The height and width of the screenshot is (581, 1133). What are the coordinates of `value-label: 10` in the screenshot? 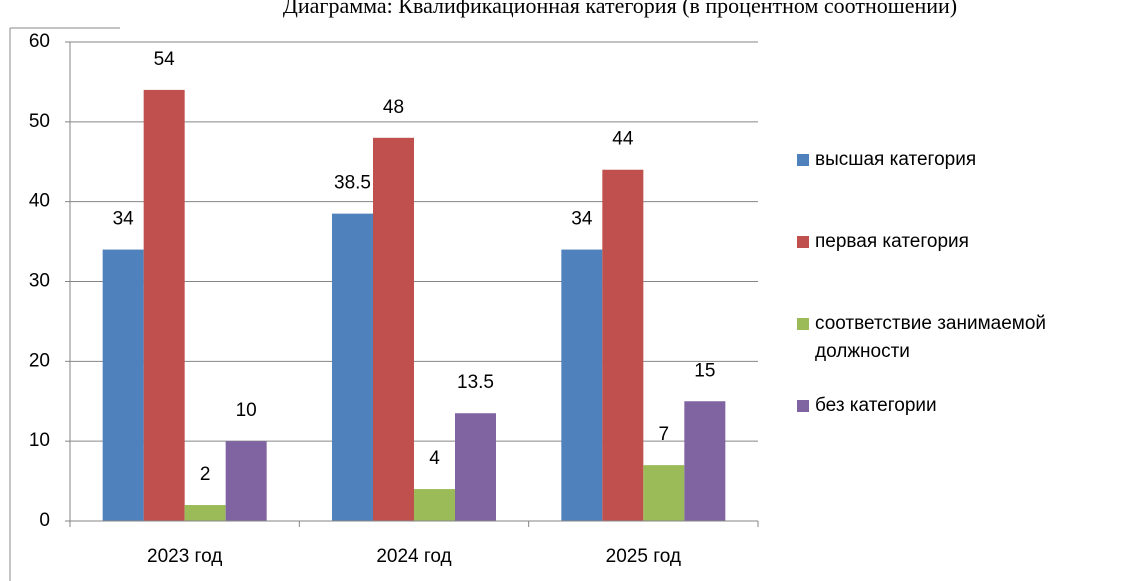 It's located at (246, 410).